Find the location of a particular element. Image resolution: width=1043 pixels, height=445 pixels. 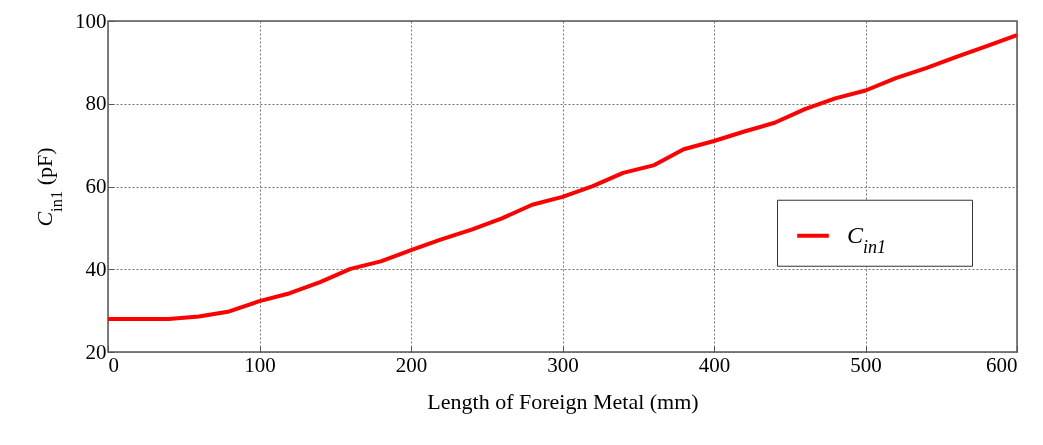

x-tick-label: 600 is located at coordinates (1002, 364).